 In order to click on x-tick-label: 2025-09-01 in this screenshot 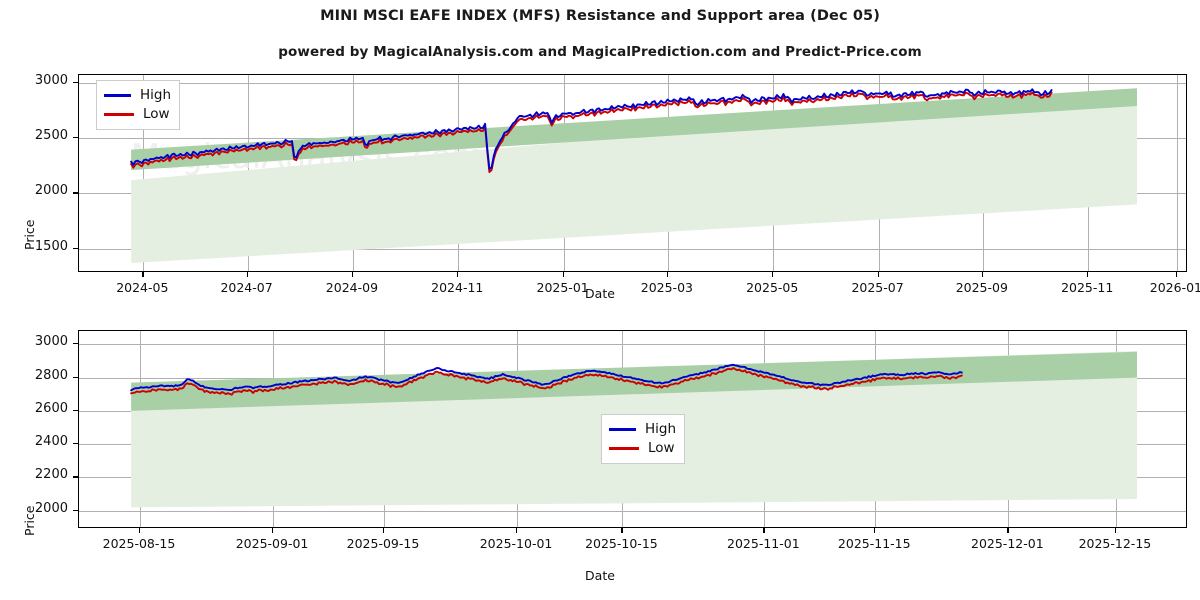, I will do `click(272, 543)`.